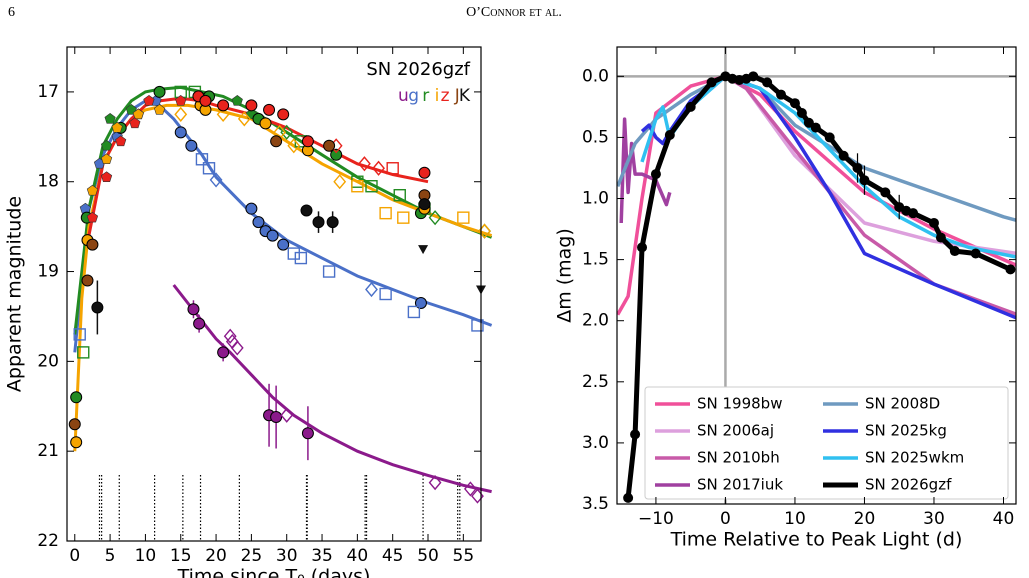  What do you see at coordinates (595, 382) in the screenshot?
I see `y-tick-label: 2.5` at bounding box center [595, 382].